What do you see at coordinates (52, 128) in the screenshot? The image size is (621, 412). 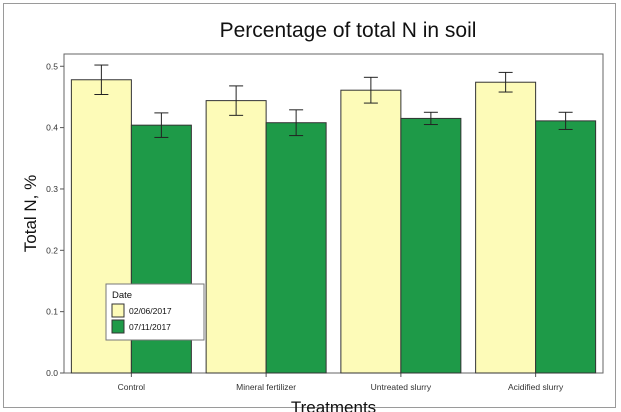 I see `y-tick-label-4: 0.4` at bounding box center [52, 128].